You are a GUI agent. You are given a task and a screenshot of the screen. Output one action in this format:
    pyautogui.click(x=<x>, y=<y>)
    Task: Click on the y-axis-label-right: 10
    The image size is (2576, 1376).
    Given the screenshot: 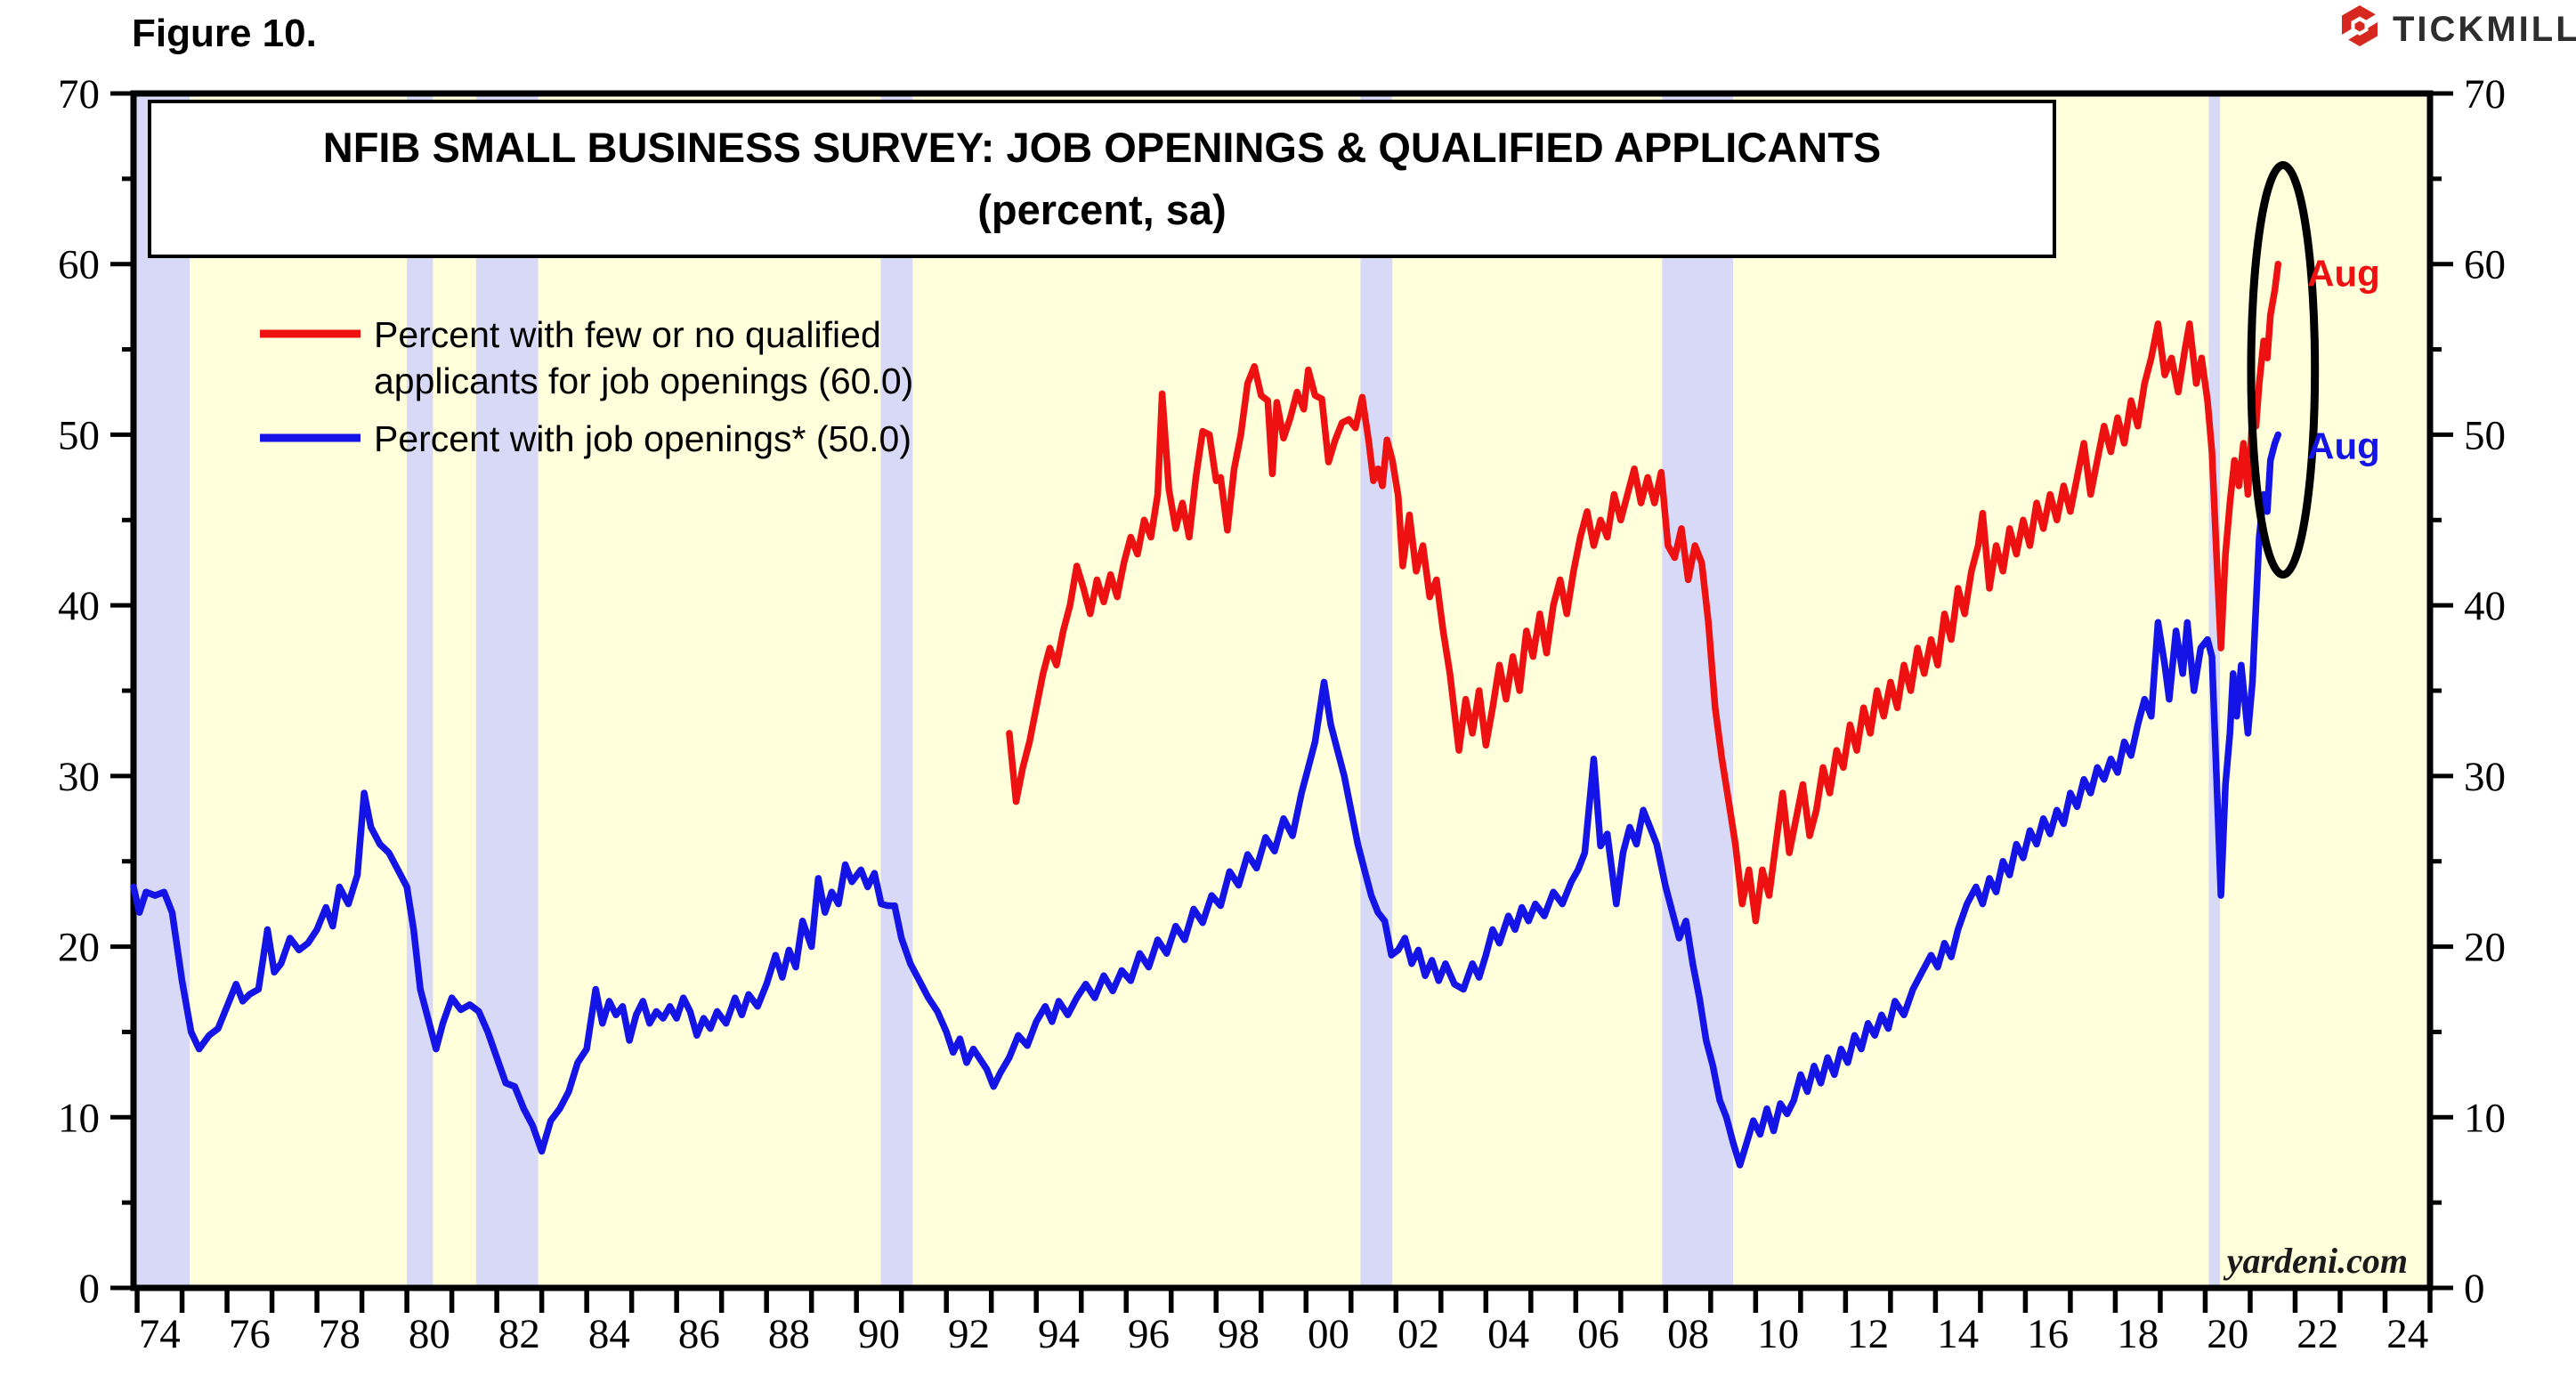 What is the action you would take?
    pyautogui.click(x=2485, y=1118)
    